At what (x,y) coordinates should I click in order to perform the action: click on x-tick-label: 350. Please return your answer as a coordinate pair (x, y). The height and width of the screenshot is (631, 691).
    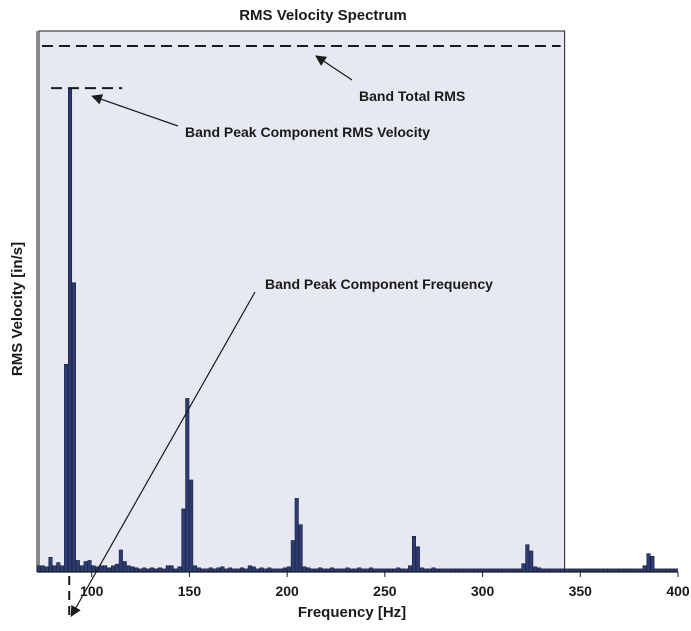
    Looking at the image, I should click on (581, 591).